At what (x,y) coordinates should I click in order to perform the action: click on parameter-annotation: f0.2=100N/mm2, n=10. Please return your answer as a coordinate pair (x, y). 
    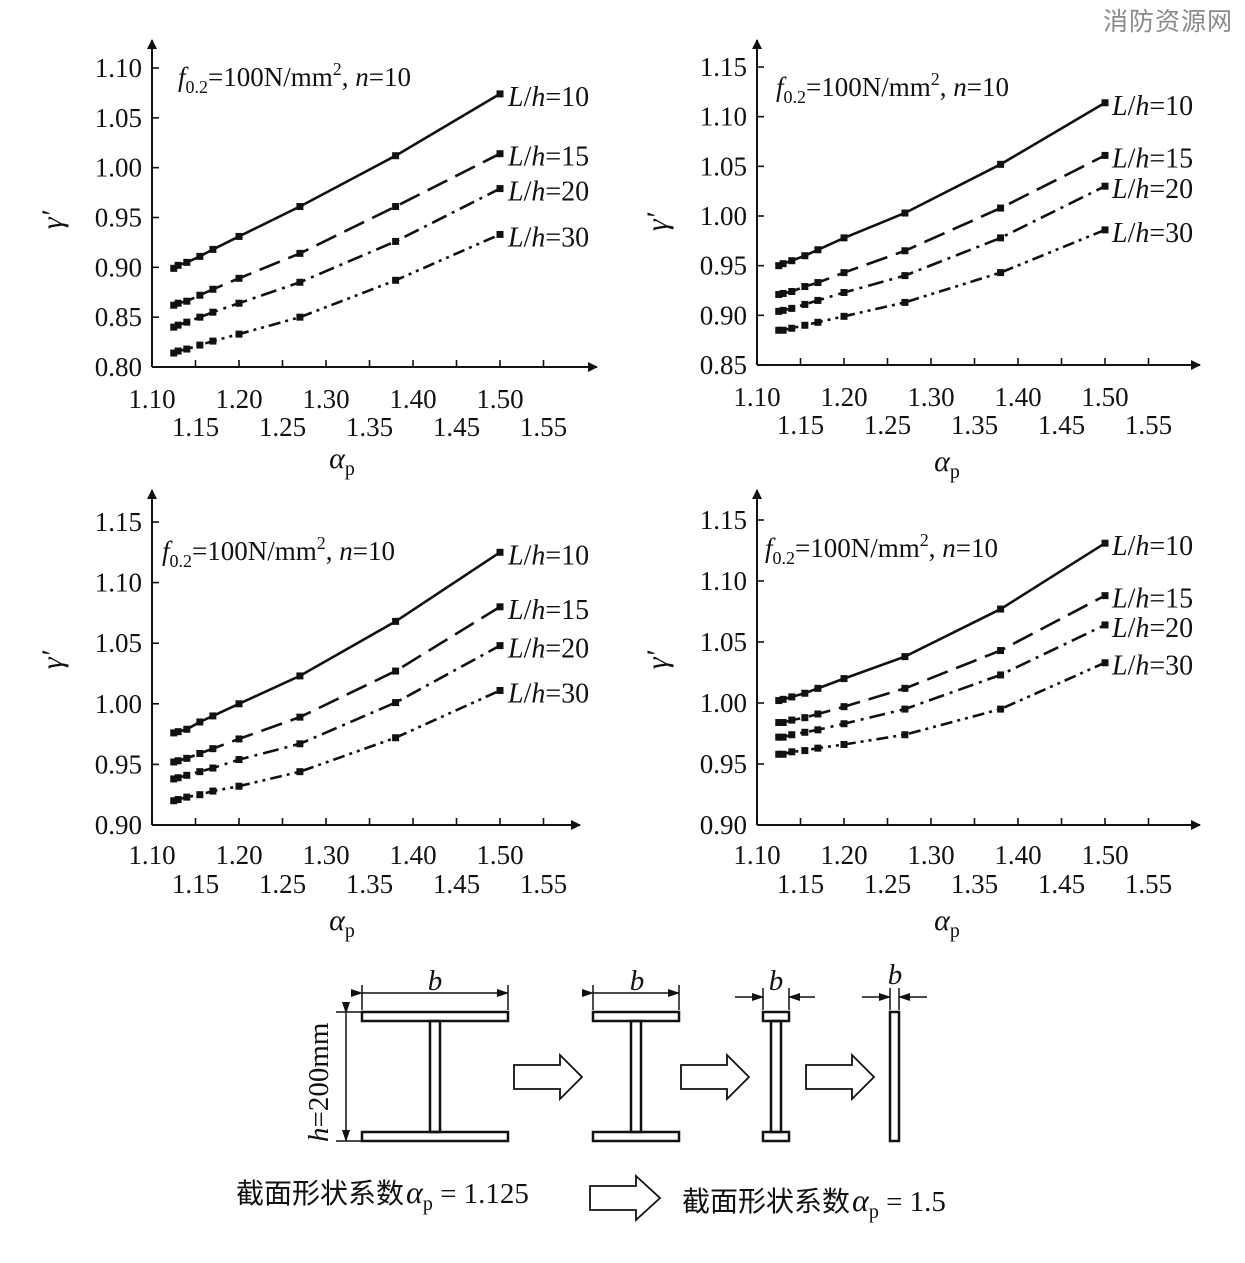
    Looking at the image, I should click on (278, 552).